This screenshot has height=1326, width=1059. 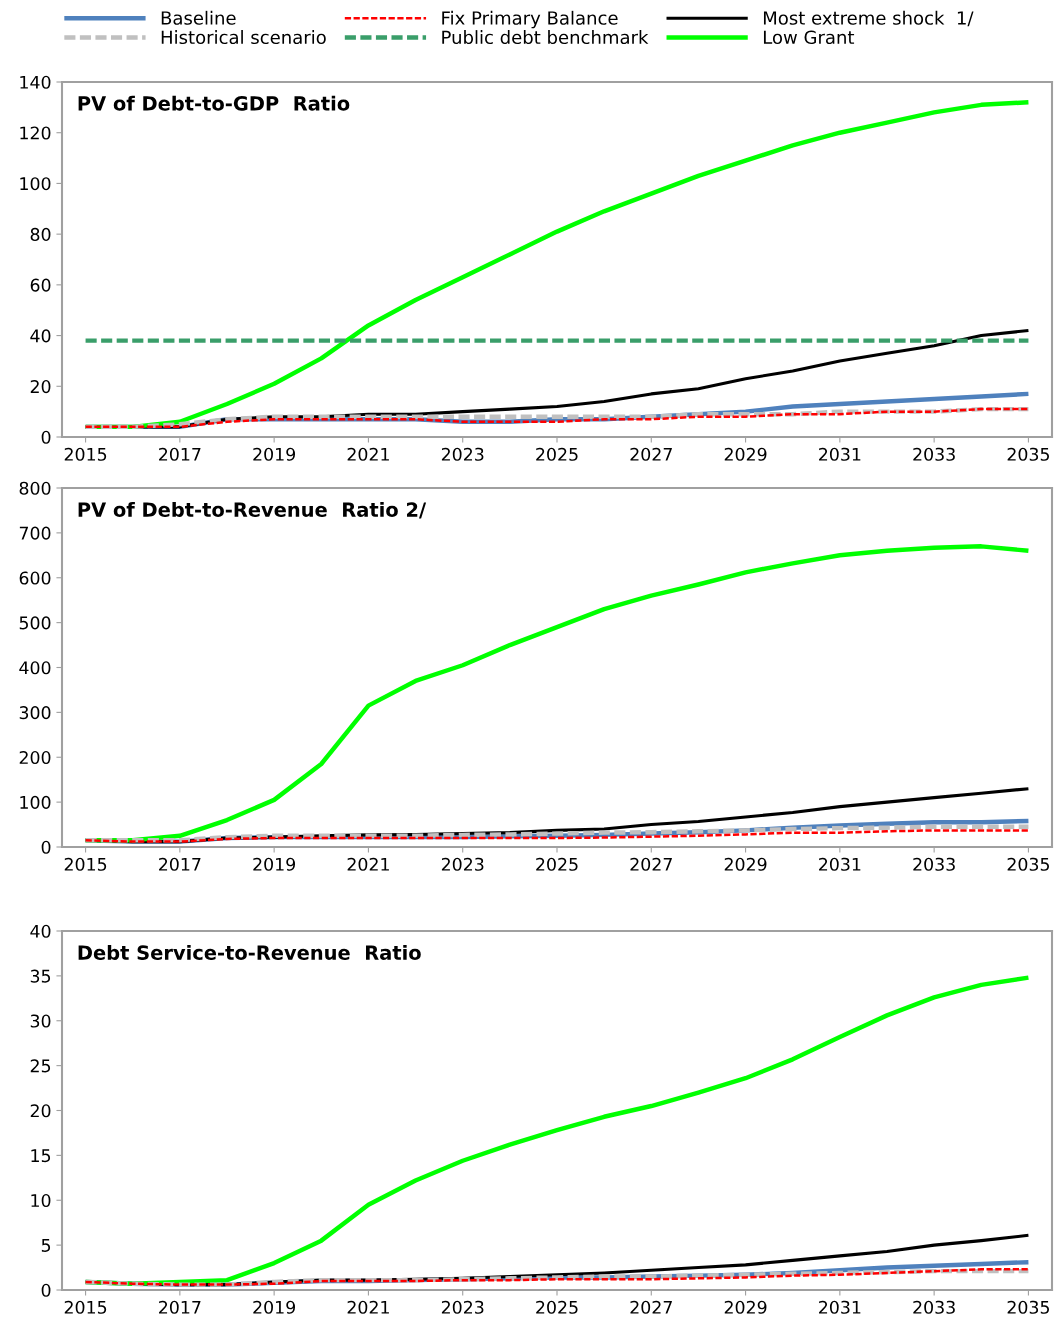 What do you see at coordinates (35, 82) in the screenshot?
I see `y-tick-label: 140` at bounding box center [35, 82].